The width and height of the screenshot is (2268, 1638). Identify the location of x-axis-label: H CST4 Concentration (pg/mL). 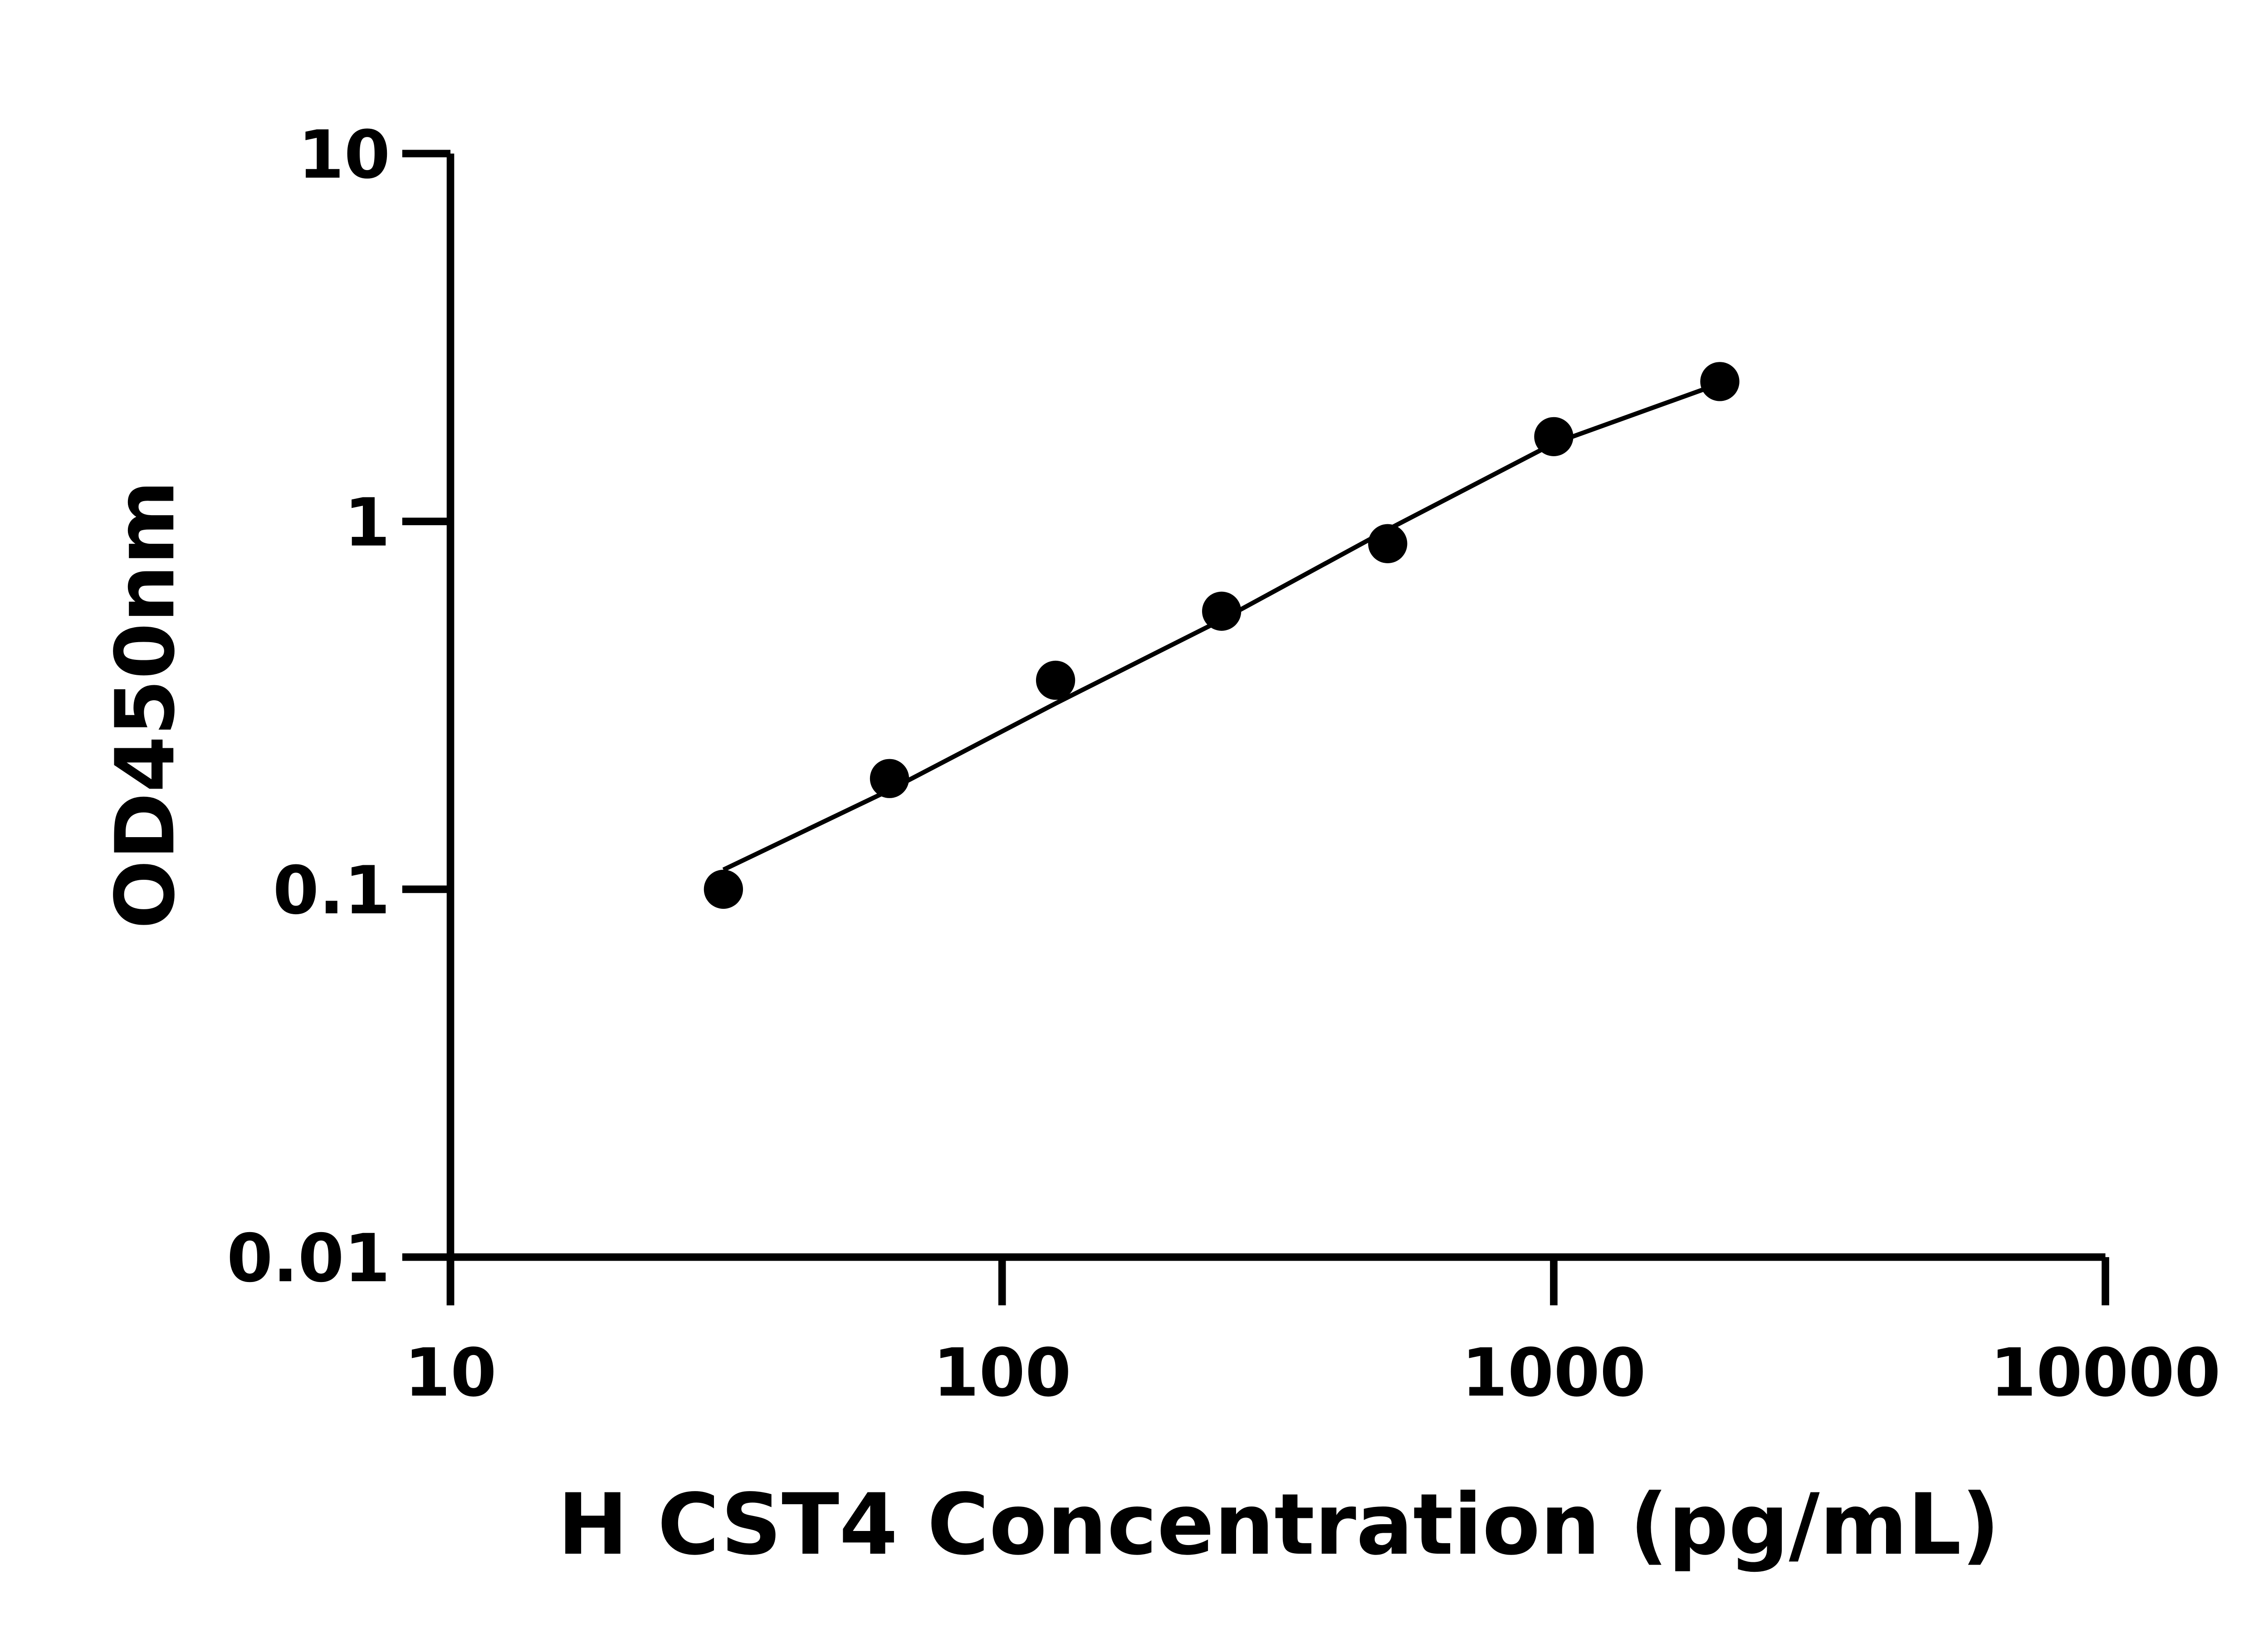
(1279, 1525).